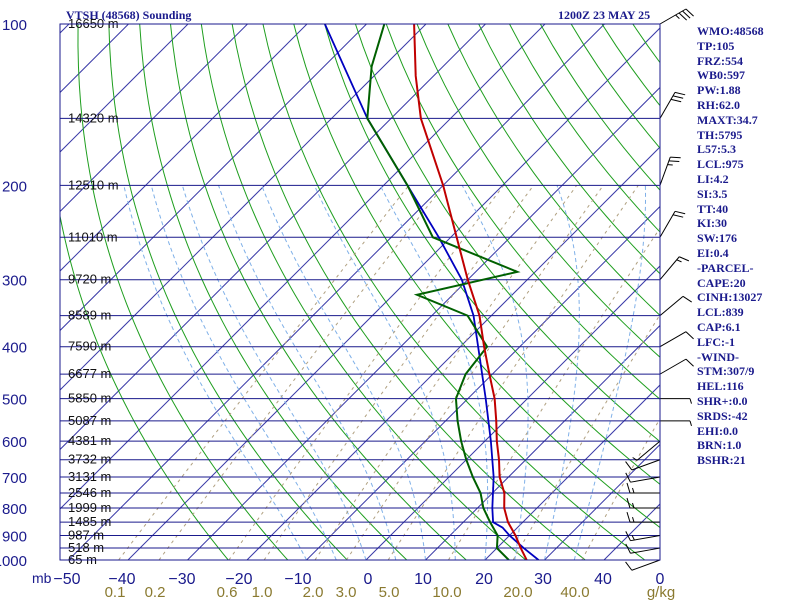 This screenshot has height=600, width=800. Describe the element at coordinates (717, 238) in the screenshot. I see `index-item: SW:176` at that location.